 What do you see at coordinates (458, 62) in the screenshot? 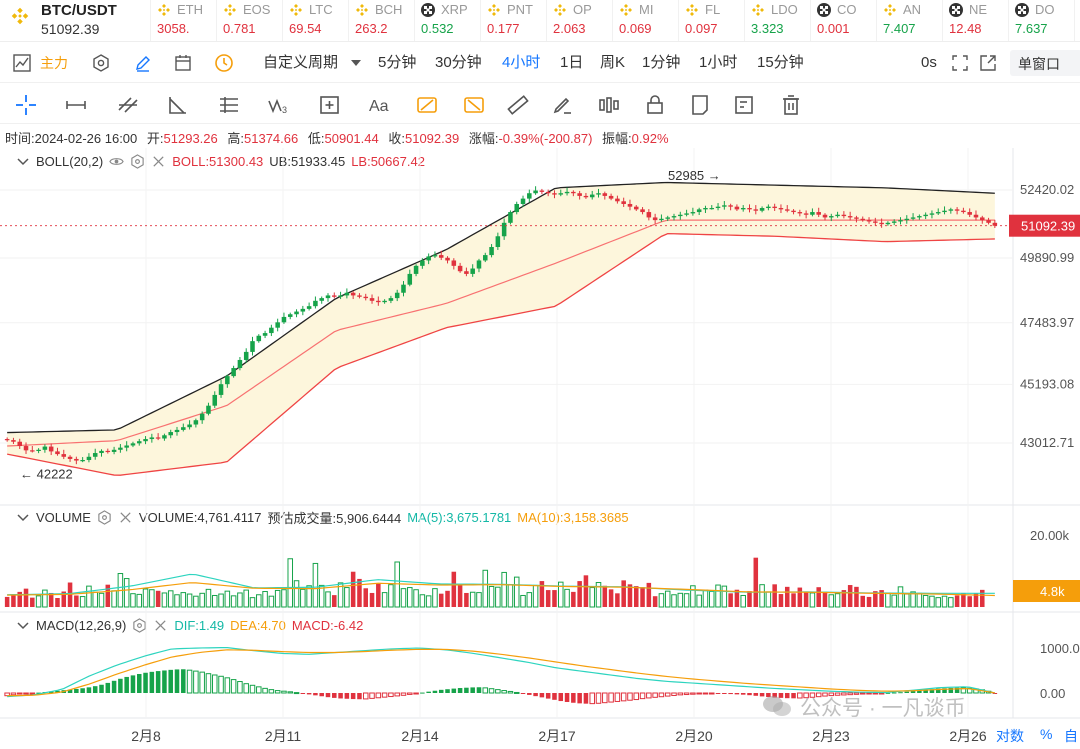
I see `period-30m: 30分钟` at bounding box center [458, 62].